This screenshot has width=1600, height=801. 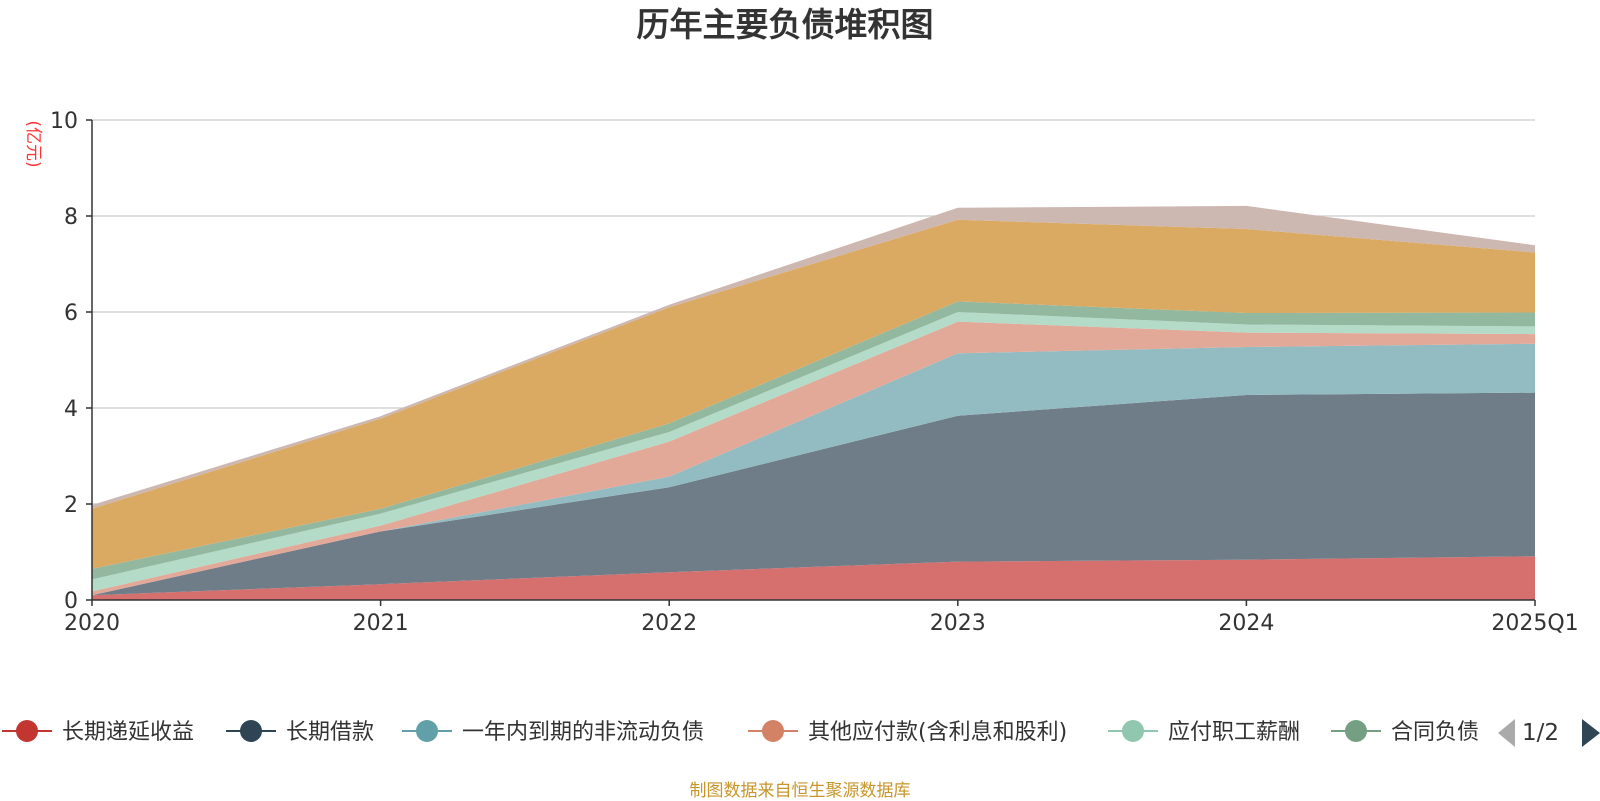 What do you see at coordinates (1541, 733) in the screenshot?
I see `legend-page-indicator: 1/2` at bounding box center [1541, 733].